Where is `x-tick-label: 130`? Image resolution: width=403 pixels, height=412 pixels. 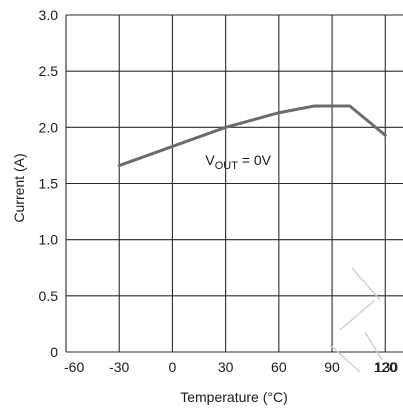 x-tick-label: 130 is located at coordinates (387, 367).